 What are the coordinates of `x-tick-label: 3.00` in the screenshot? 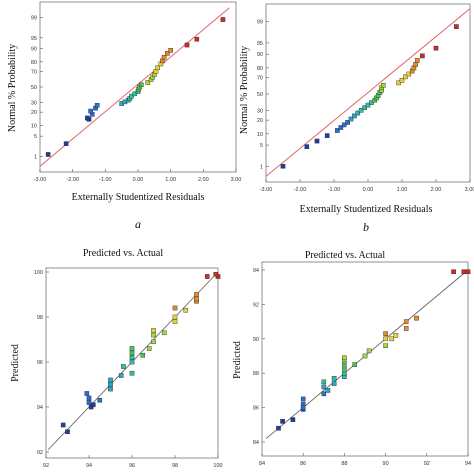 It's located at (236, 180).